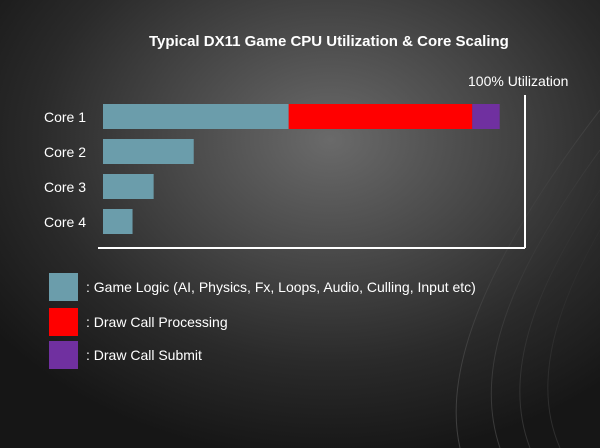  What do you see at coordinates (518, 81) in the screenshot?
I see `max-utilization-label: 100% Utilization` at bounding box center [518, 81].